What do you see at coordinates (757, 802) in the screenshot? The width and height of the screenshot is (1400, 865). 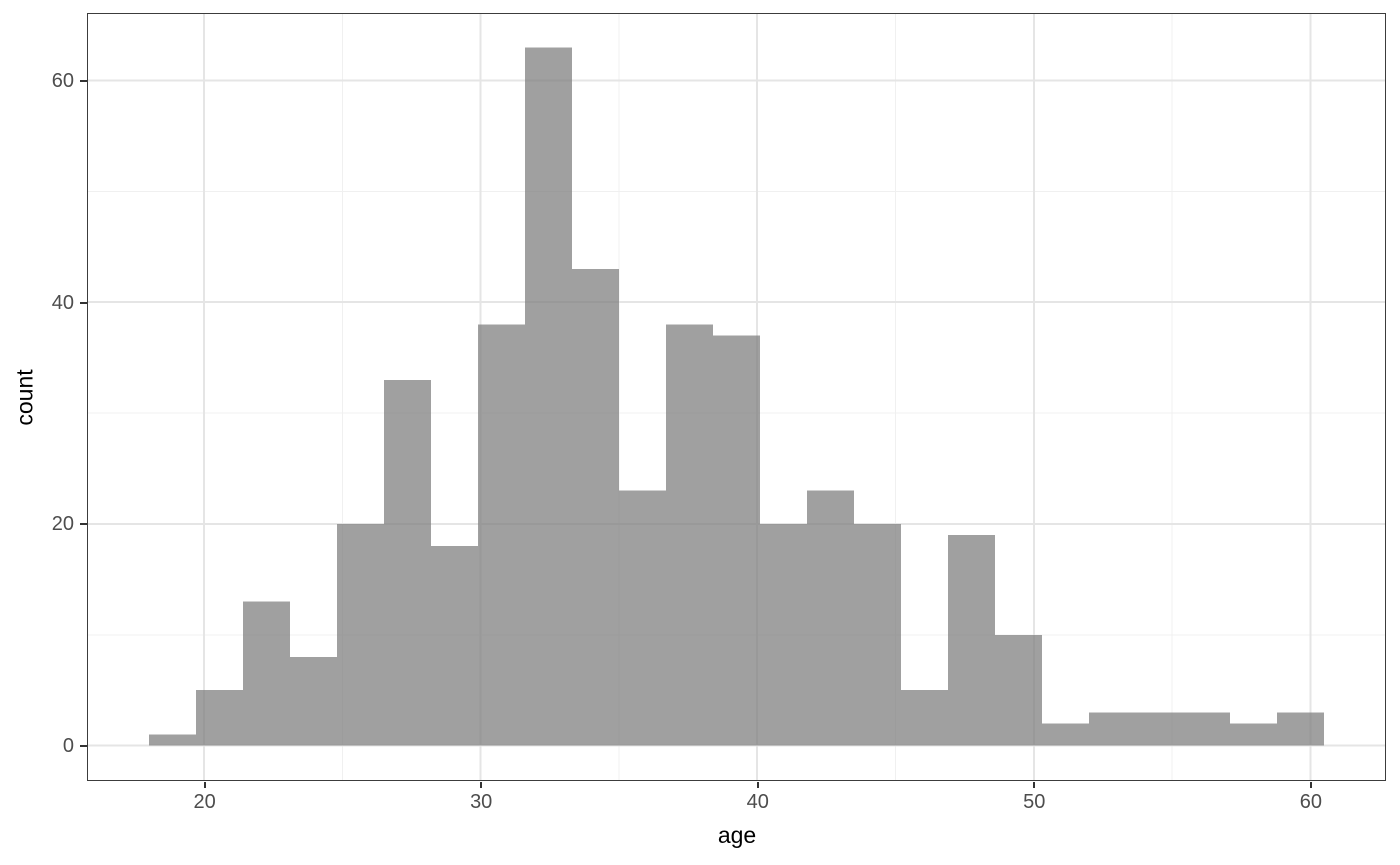 I see `x-tick-label: 40` at bounding box center [757, 802].